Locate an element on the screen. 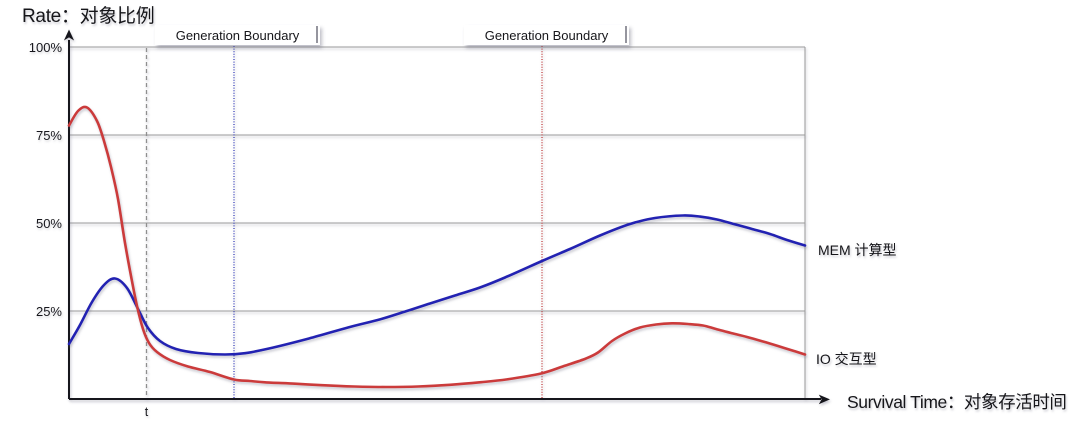  svg-text: 50% is located at coordinates (49, 223).